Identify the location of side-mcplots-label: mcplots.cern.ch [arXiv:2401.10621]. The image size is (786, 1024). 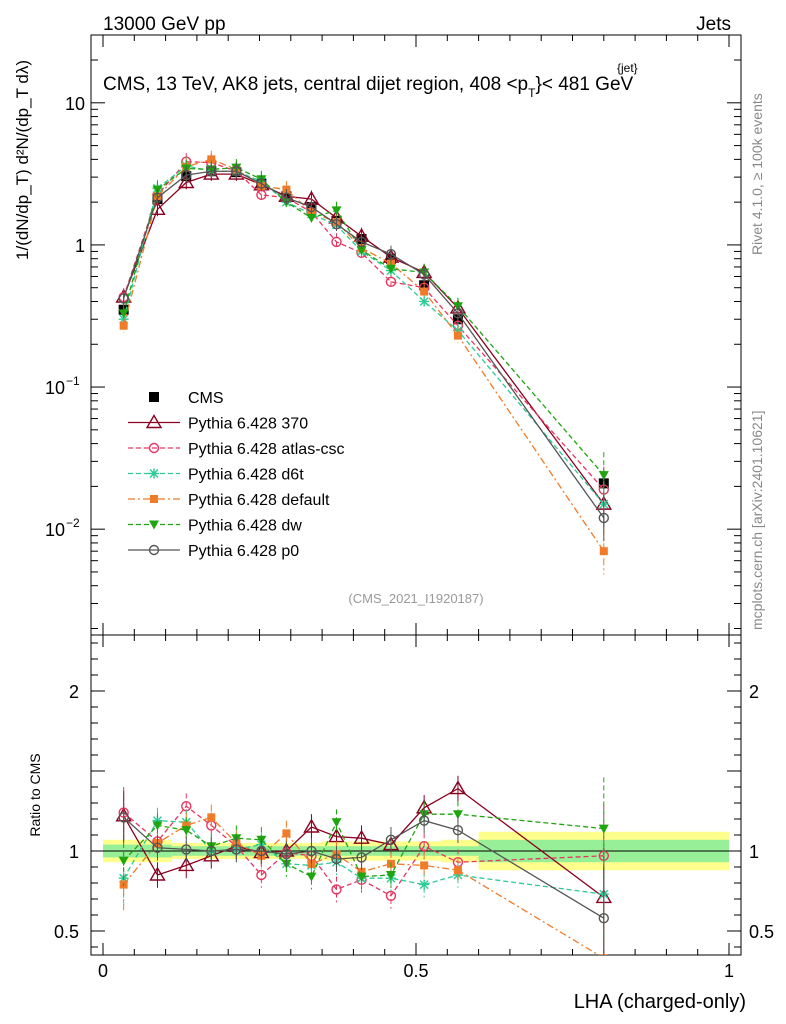
(757, 520).